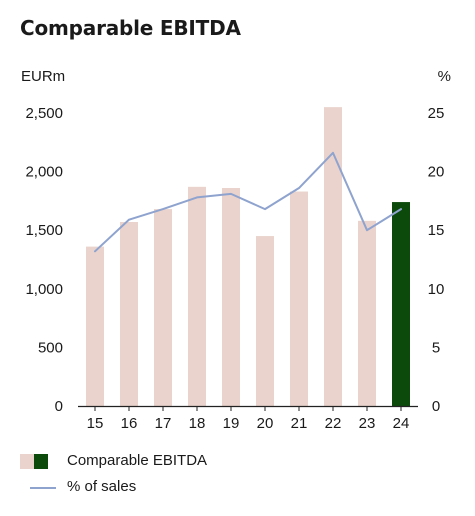 The width and height of the screenshot is (475, 516). Describe the element at coordinates (197, 423) in the screenshot. I see `x-tick-label-18: 18` at that location.